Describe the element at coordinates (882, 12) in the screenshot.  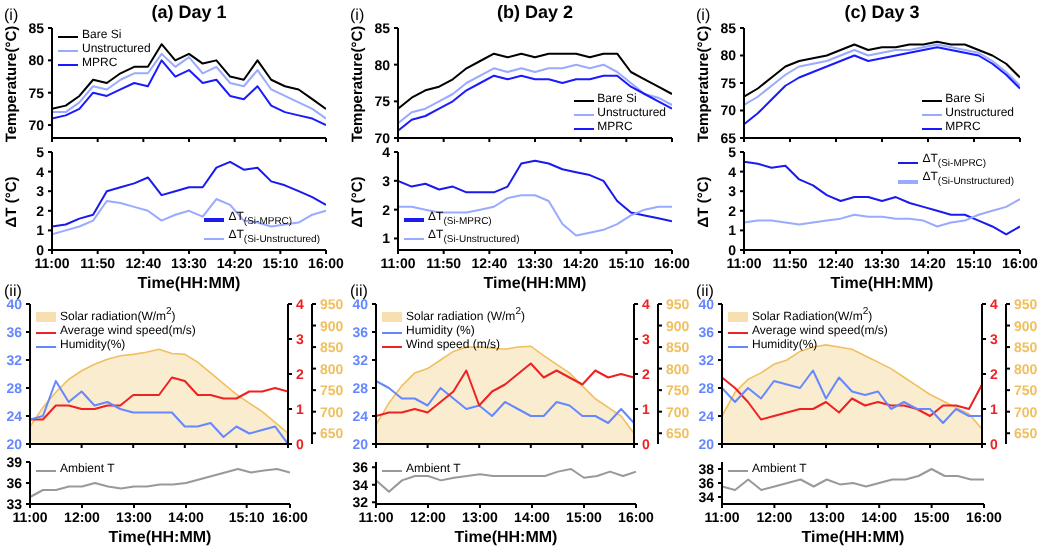
I see `chart-title: (c) Day 3` at that location.